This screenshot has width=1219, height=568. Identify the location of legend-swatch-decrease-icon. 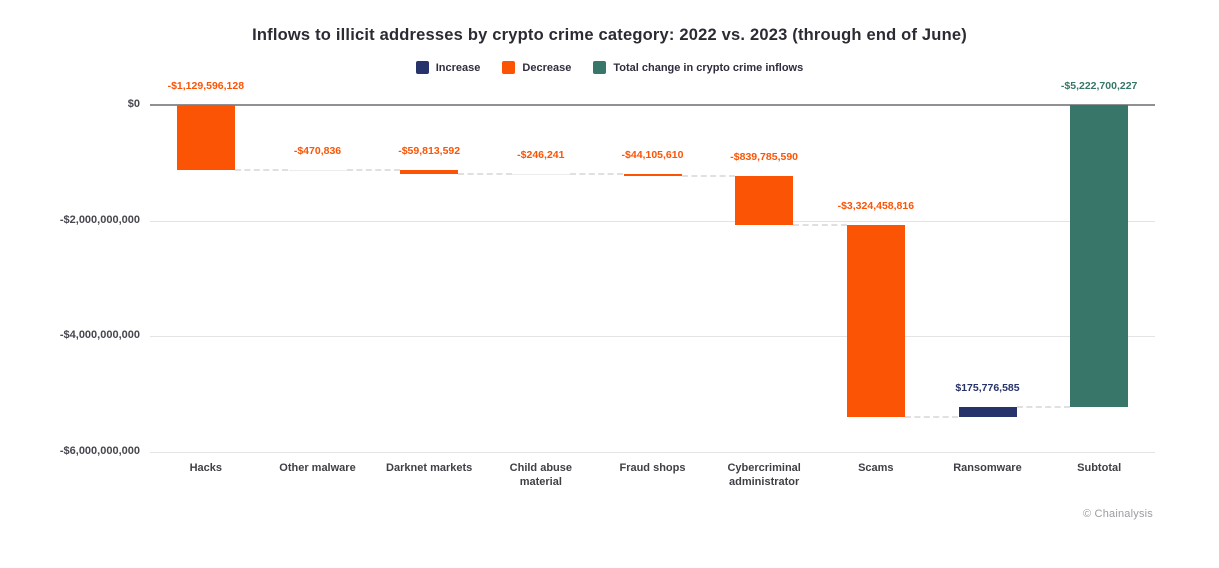
(509, 67).